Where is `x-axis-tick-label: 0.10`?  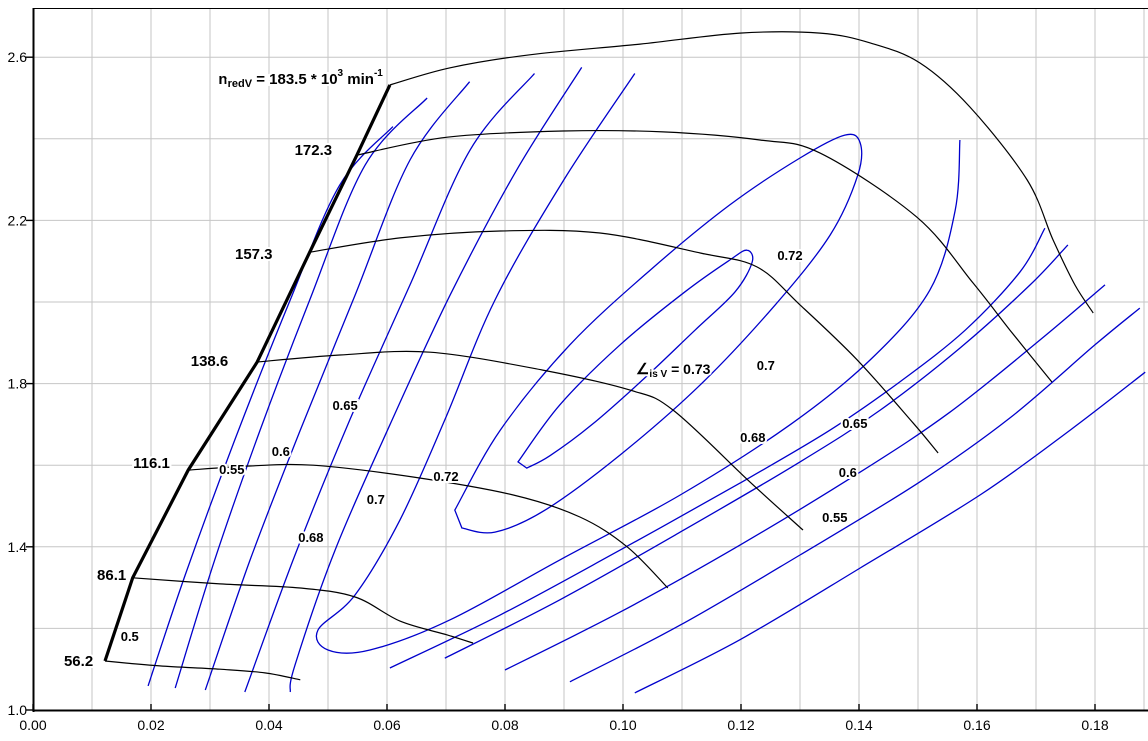
x-axis-tick-label: 0.10 is located at coordinates (622, 725).